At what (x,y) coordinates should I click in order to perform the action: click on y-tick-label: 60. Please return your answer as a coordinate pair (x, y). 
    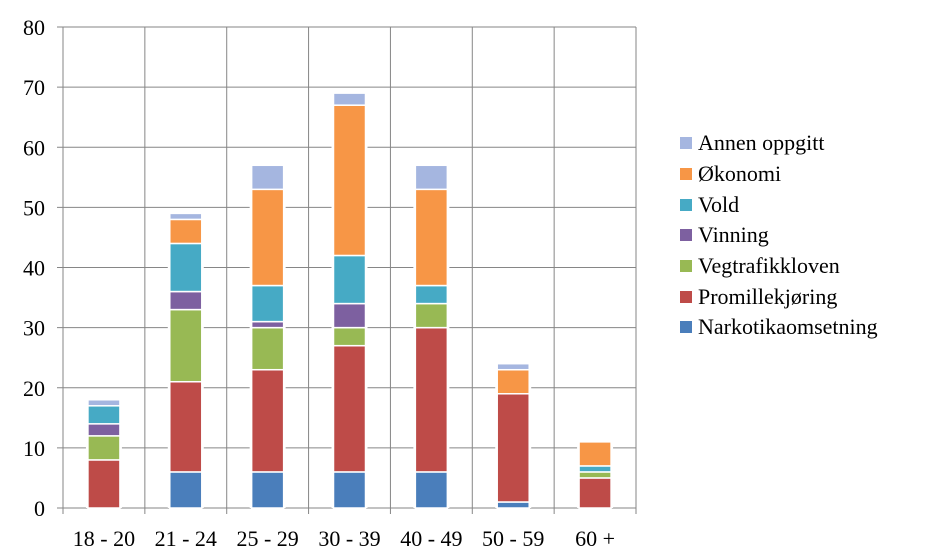
    Looking at the image, I should click on (34, 147).